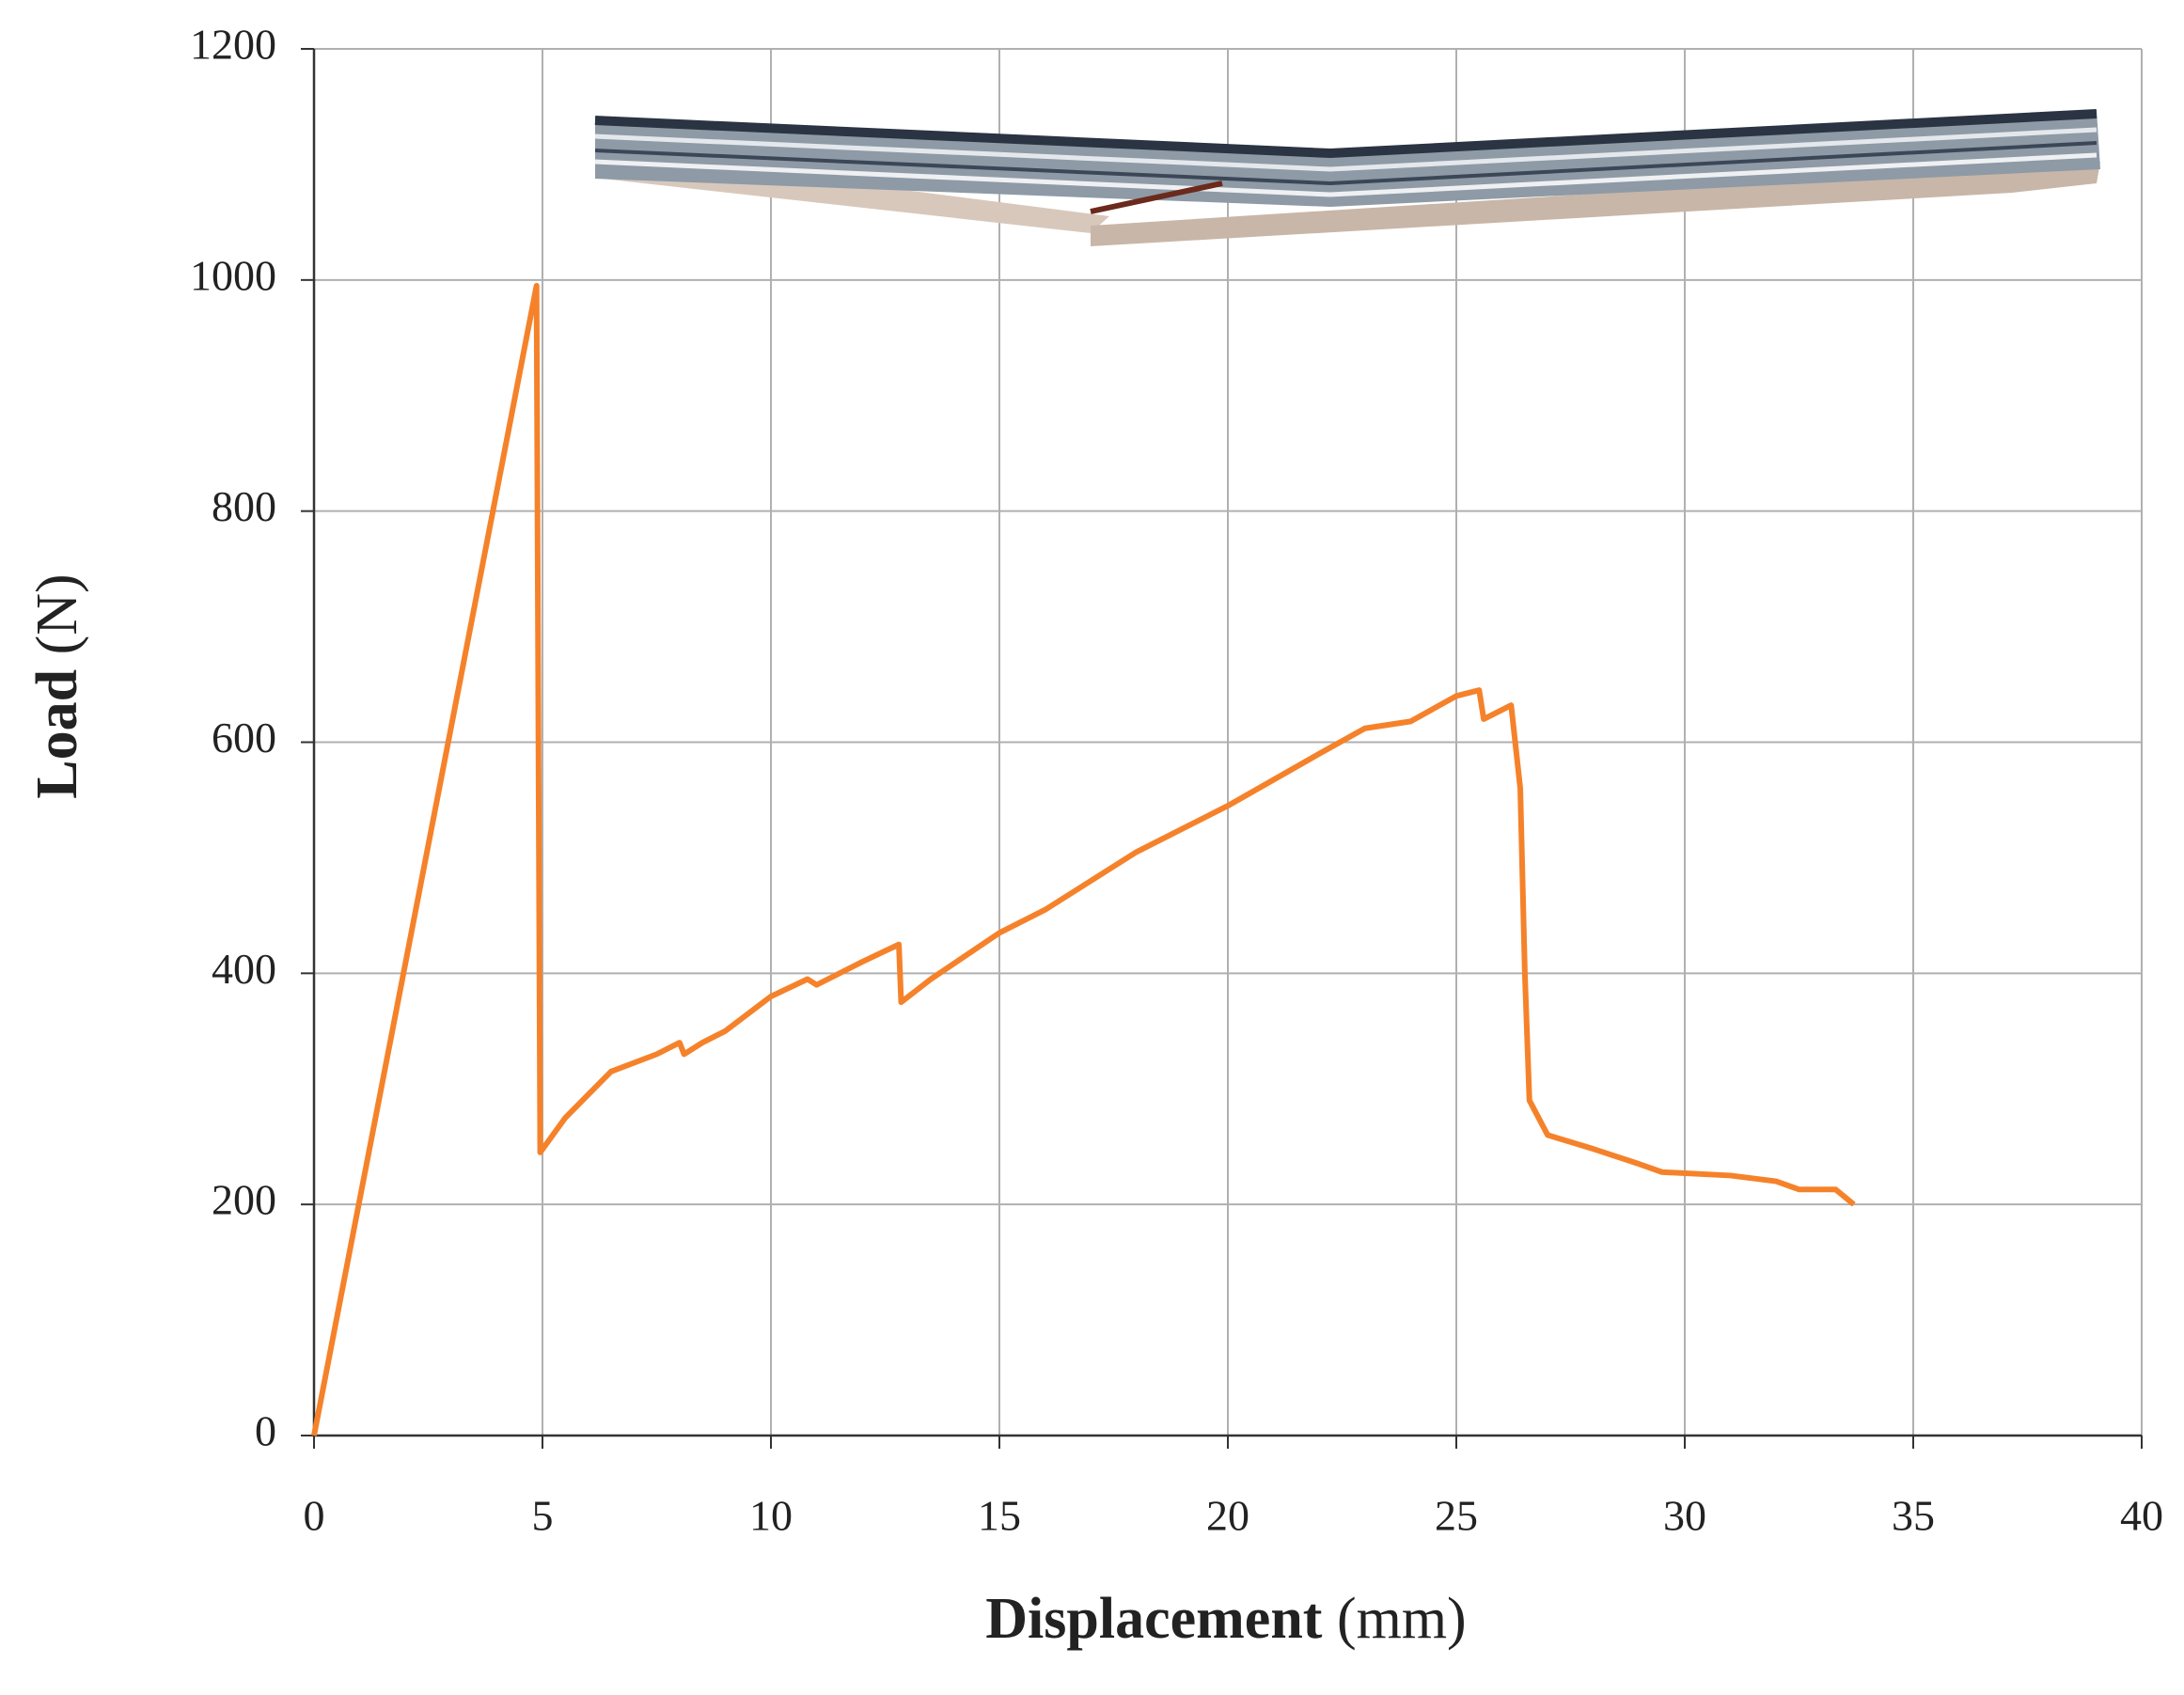  I want to click on x-axis-title-main: Displacement, so click(1154, 1619).